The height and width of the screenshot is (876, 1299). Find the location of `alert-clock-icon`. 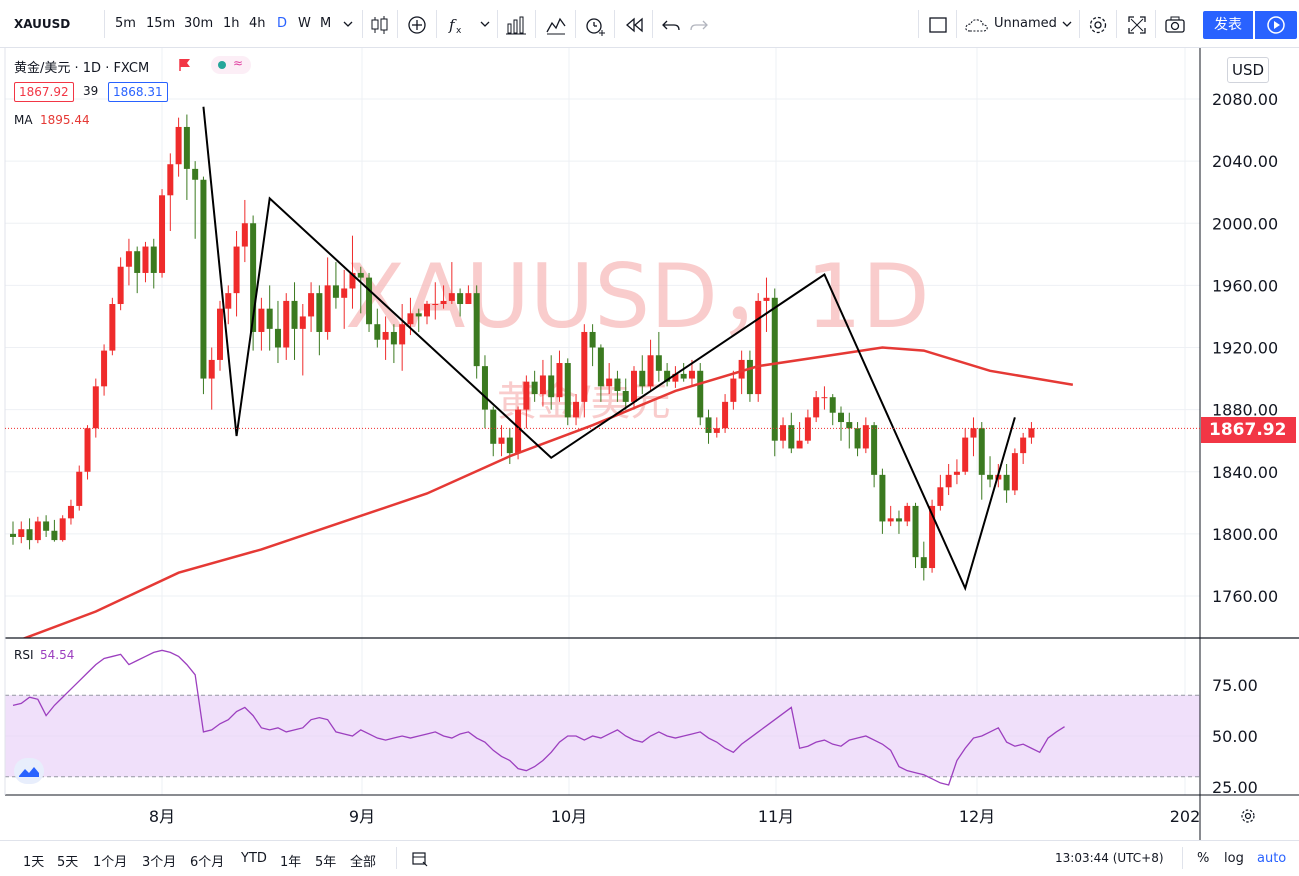

alert-clock-icon is located at coordinates (595, 25).